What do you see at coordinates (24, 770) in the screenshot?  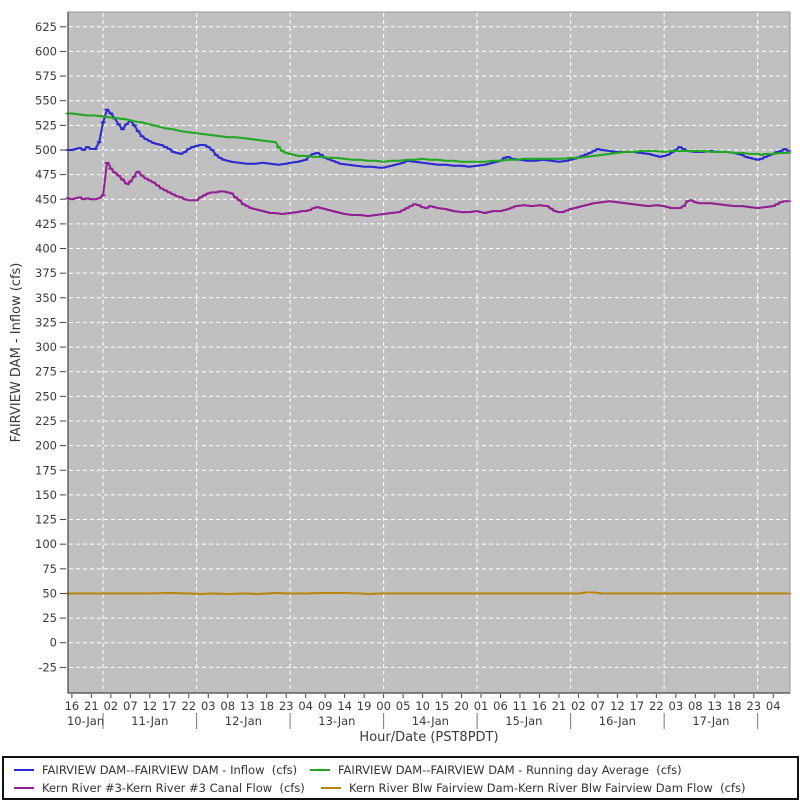 I see `inflow-line-swatch` at bounding box center [24, 770].